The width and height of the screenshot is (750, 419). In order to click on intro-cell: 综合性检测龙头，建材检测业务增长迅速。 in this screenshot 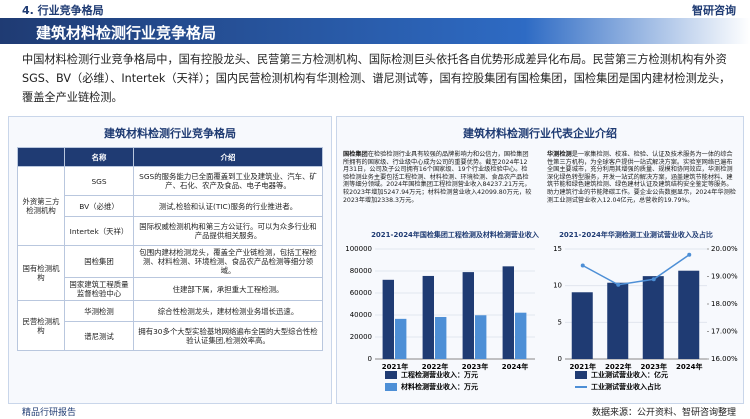, I will do `click(228, 311)`.